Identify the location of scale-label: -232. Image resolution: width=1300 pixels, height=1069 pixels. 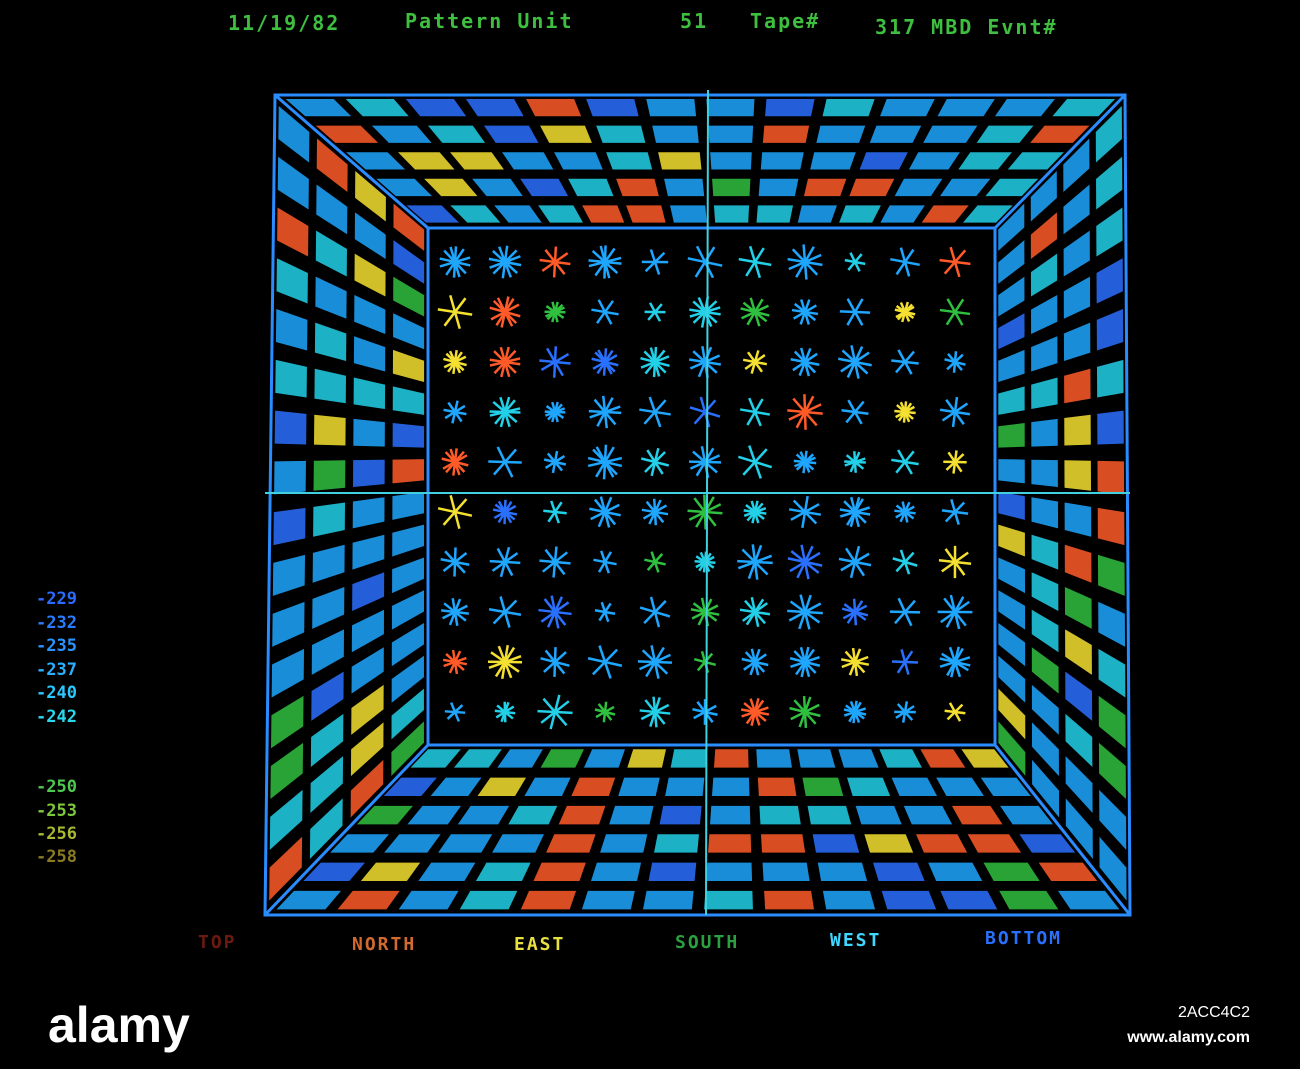
(56, 623).